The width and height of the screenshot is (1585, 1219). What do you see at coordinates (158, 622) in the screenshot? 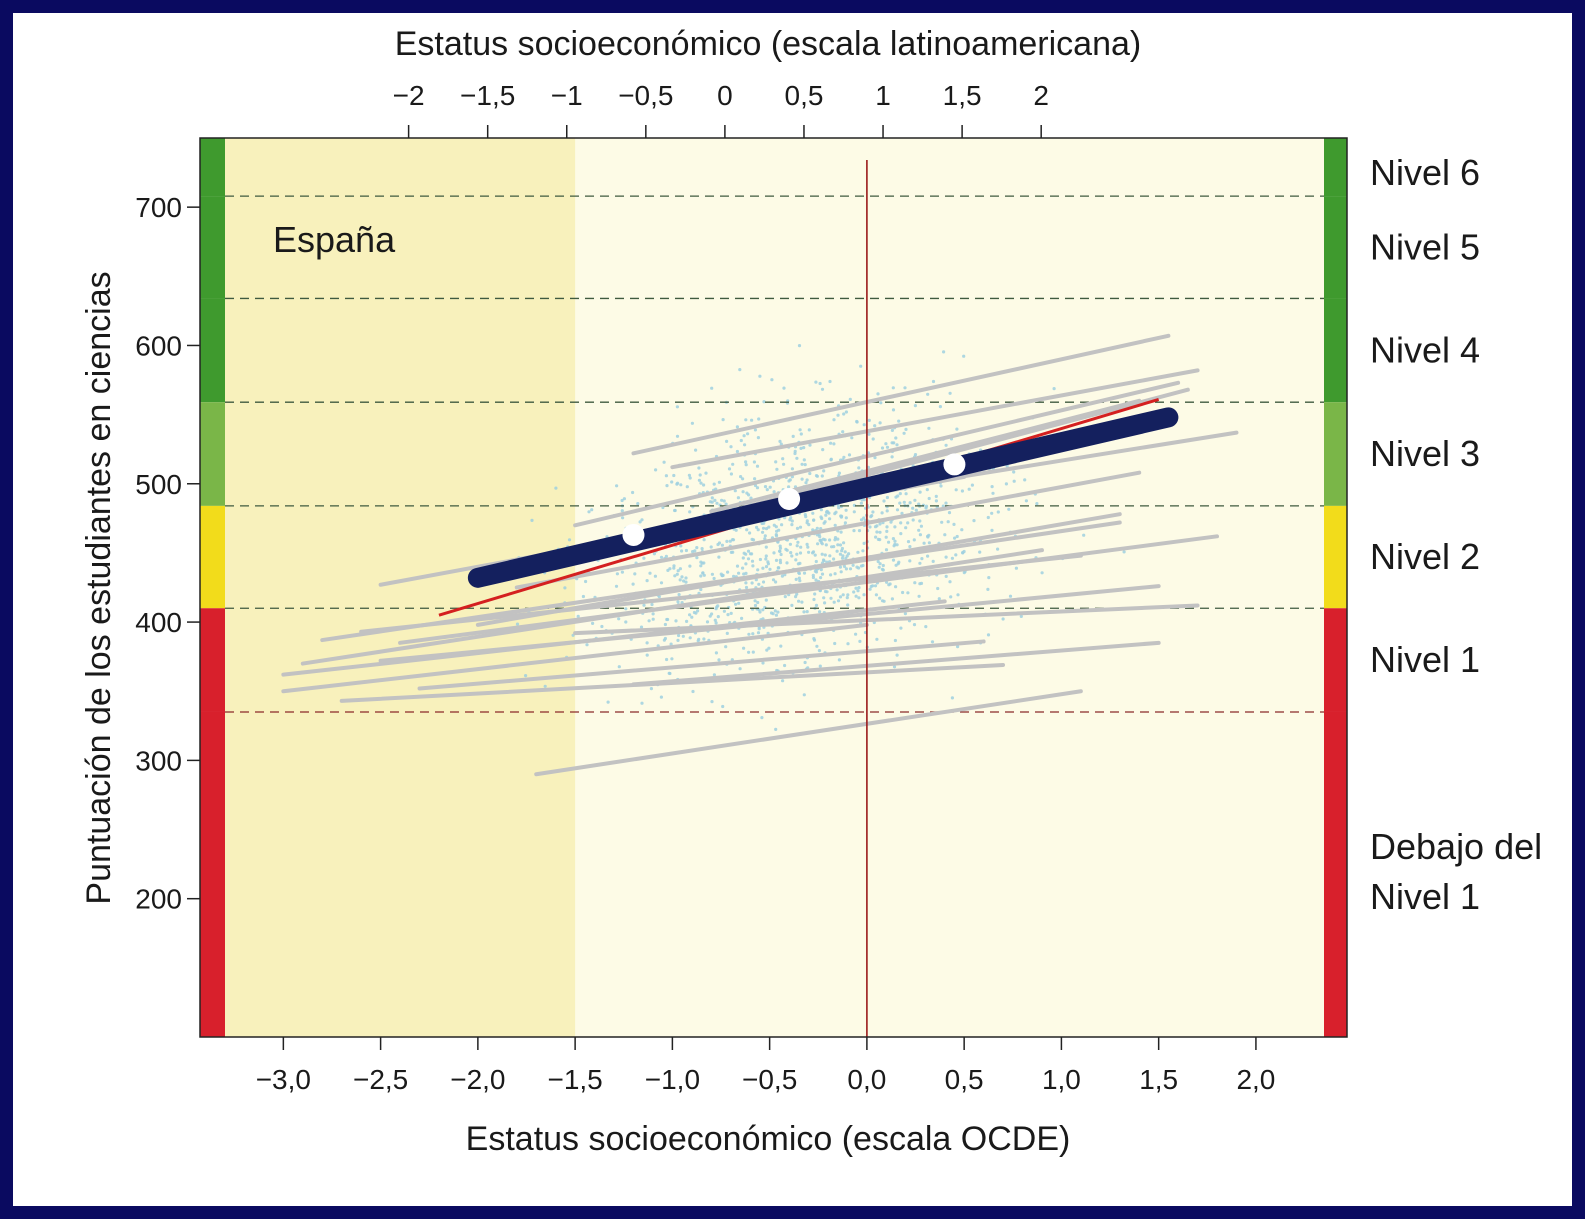
I see `y-tick-label: 400` at bounding box center [158, 622].